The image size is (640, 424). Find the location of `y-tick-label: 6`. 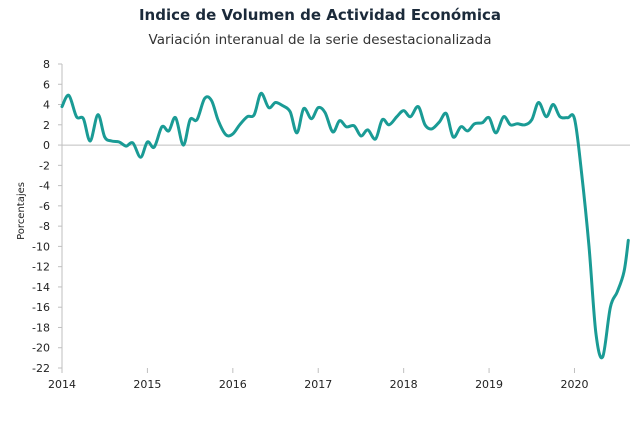

y-tick-label: 6 is located at coordinates (46, 84).